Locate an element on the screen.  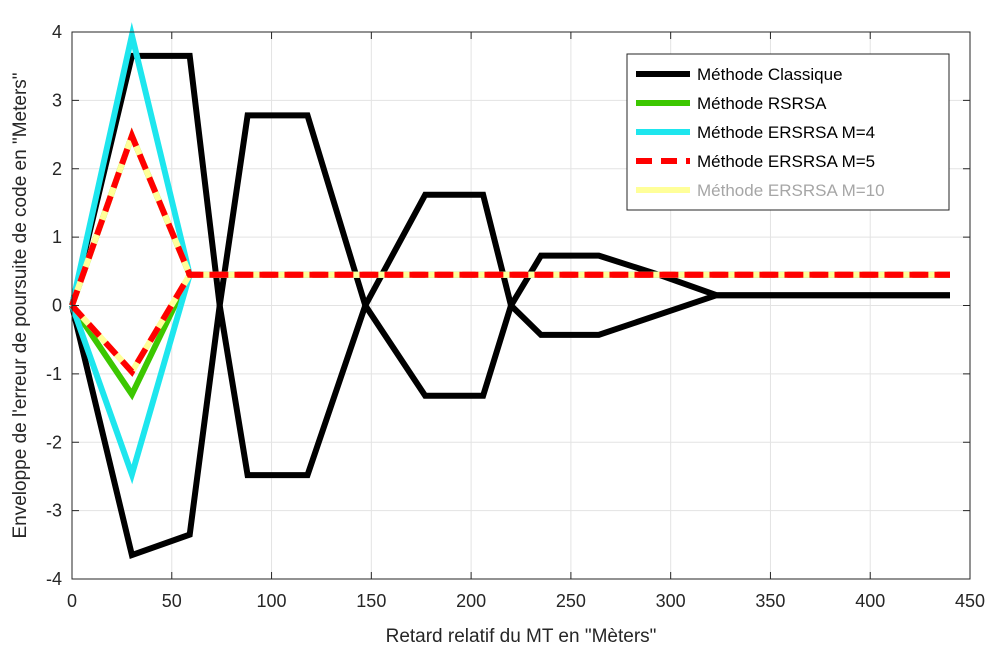
y-tick-label: 2 is located at coordinates (57, 169).